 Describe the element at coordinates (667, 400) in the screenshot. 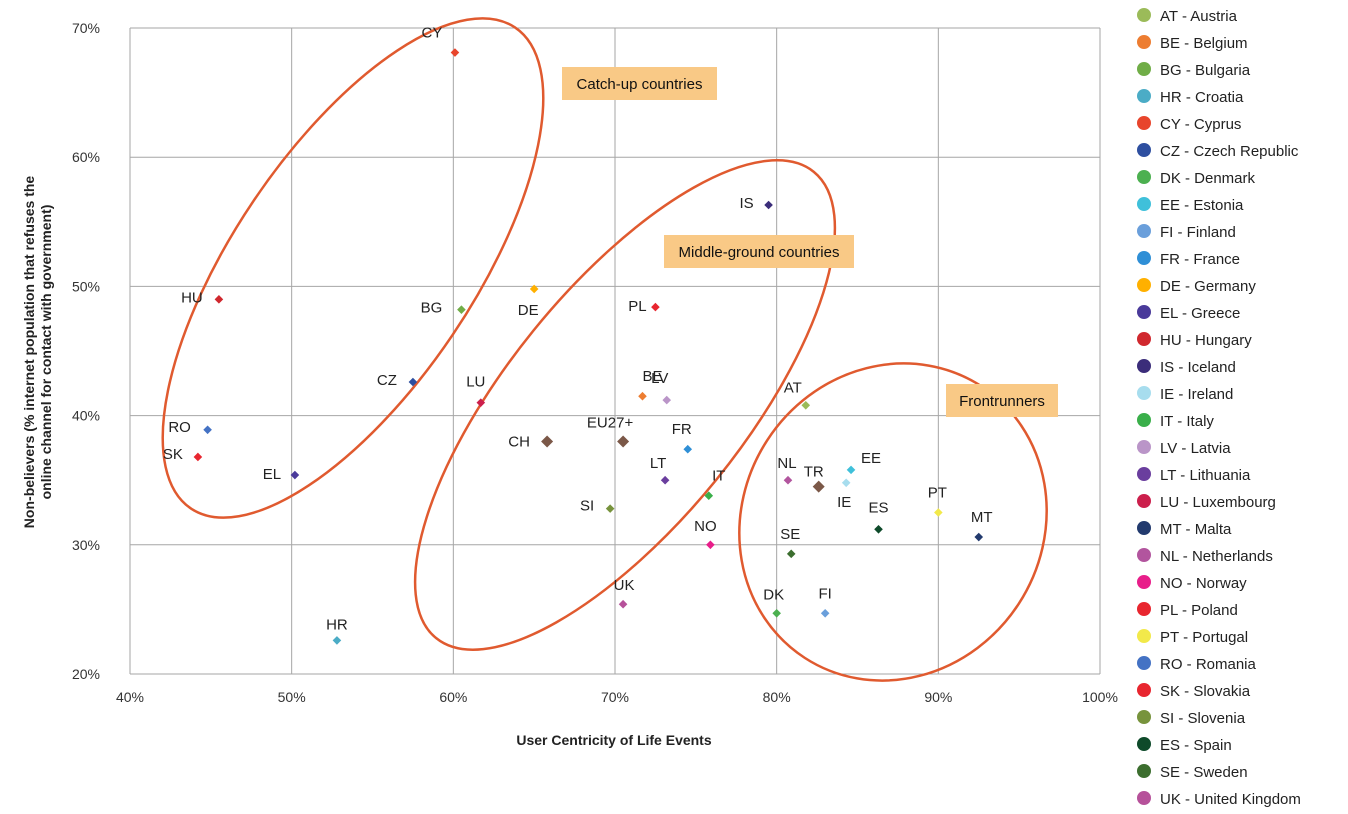

I see `point-lv` at that location.